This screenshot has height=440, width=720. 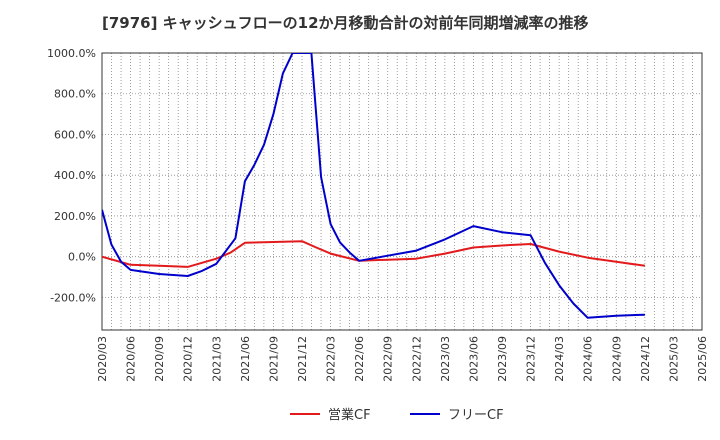 I want to click on x-tick-label: 2023/06, so click(x=473, y=359).